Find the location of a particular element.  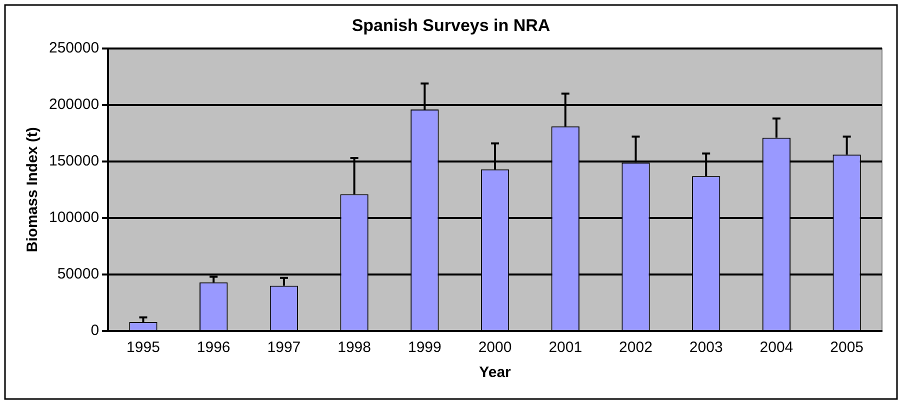

x-tick-label: 1995 is located at coordinates (143, 347).